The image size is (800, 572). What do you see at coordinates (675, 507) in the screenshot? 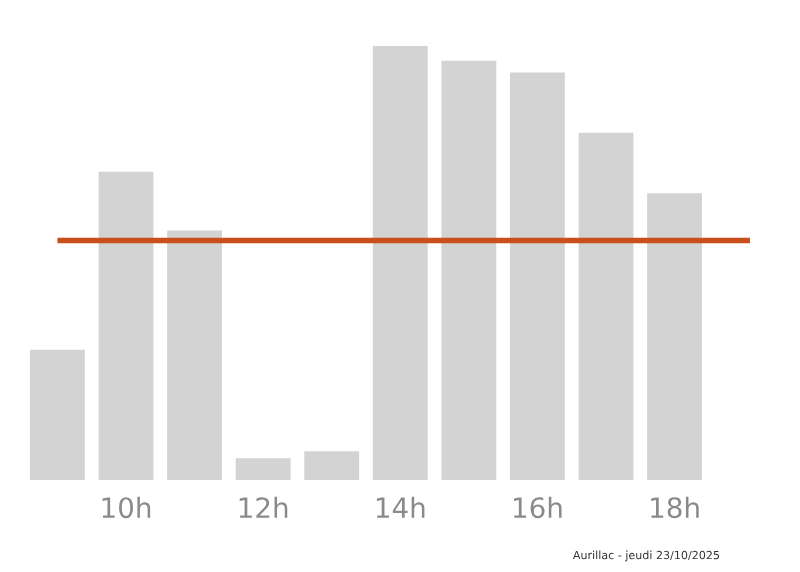
I see `x-tick-label: 18h` at bounding box center [675, 507].